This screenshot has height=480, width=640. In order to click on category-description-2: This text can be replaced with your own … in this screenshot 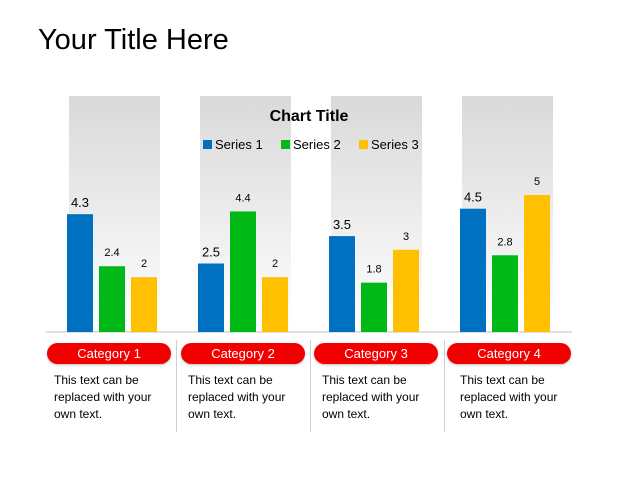, I will do `click(237, 397)`.